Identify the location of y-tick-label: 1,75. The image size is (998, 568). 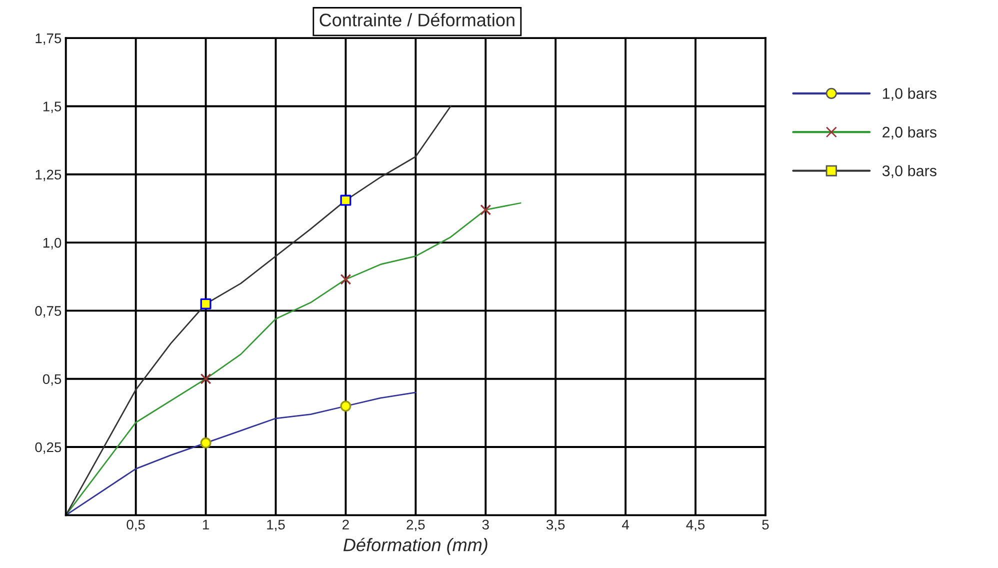
(49, 39).